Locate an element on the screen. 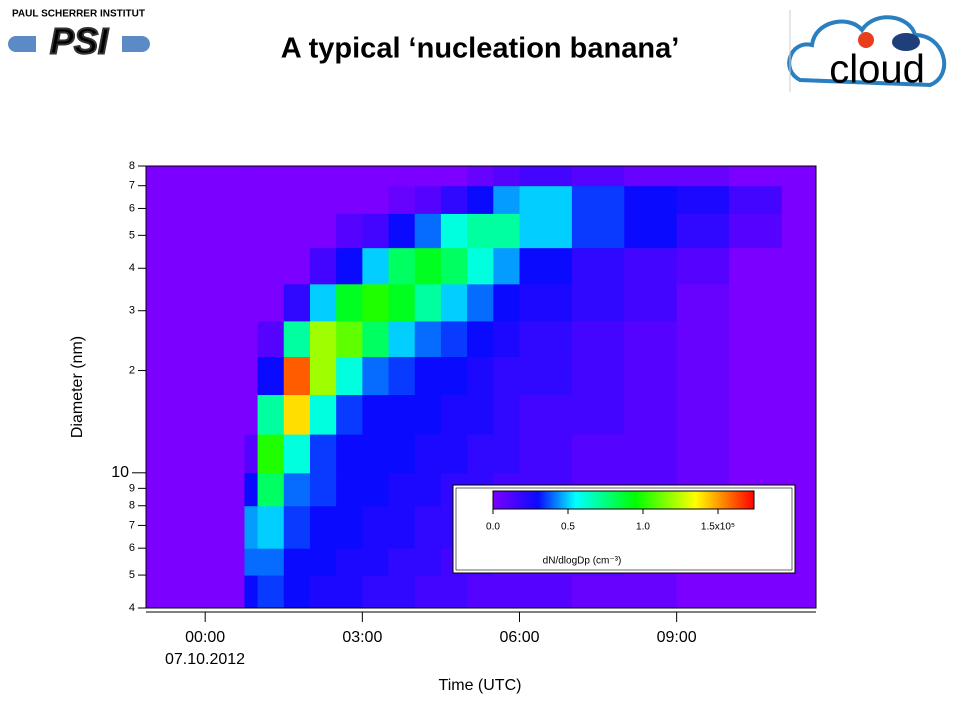 This screenshot has width=960, height=725. x-tick-label: 00:00 is located at coordinates (205, 637).